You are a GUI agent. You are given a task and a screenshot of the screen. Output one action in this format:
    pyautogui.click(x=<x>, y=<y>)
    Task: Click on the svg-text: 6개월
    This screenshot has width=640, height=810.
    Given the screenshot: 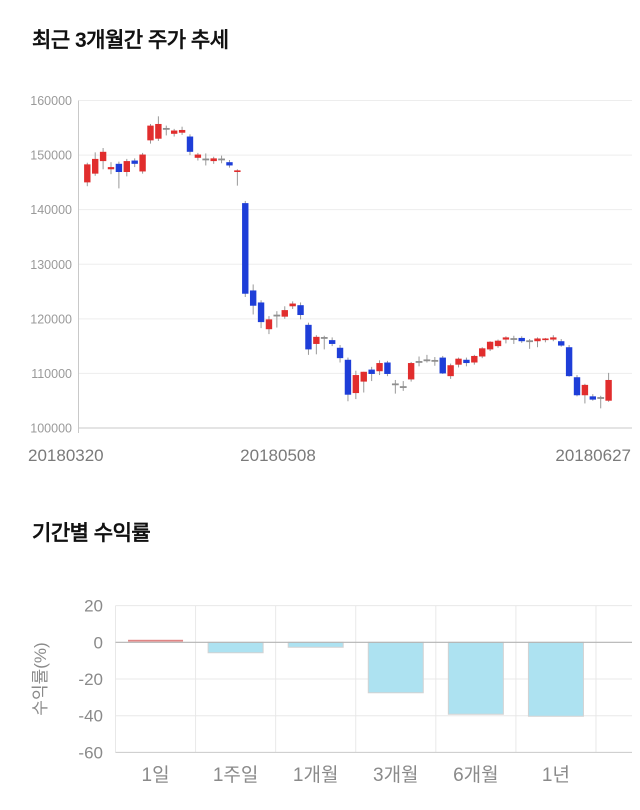 What is the action you would take?
    pyautogui.click(x=476, y=775)
    